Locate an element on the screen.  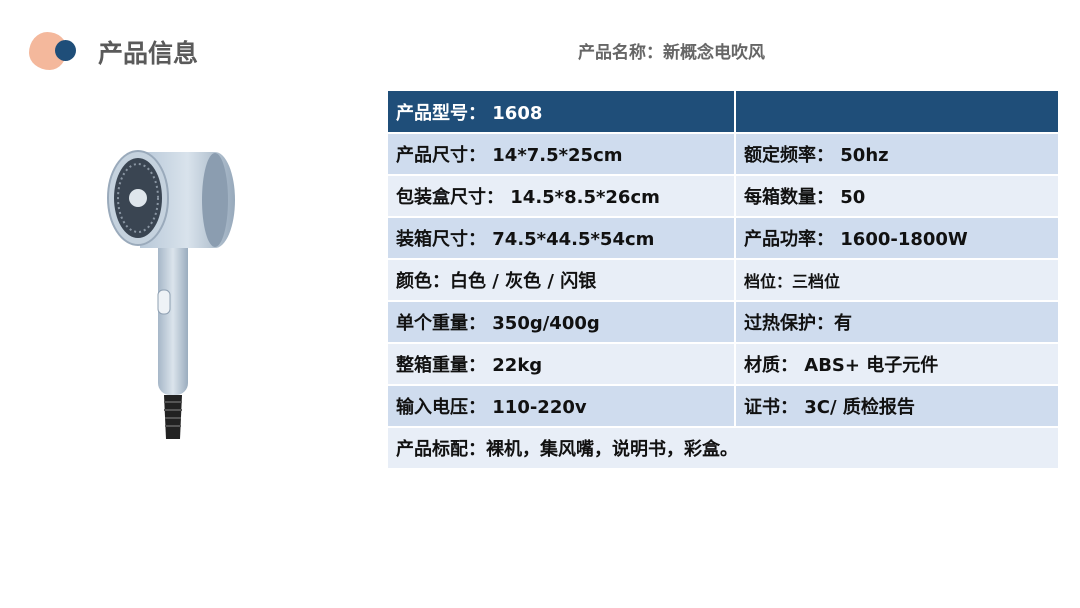
table-row: 单个重量： 350g/400g 过热保护：有 is located at coordinates (723, 322).